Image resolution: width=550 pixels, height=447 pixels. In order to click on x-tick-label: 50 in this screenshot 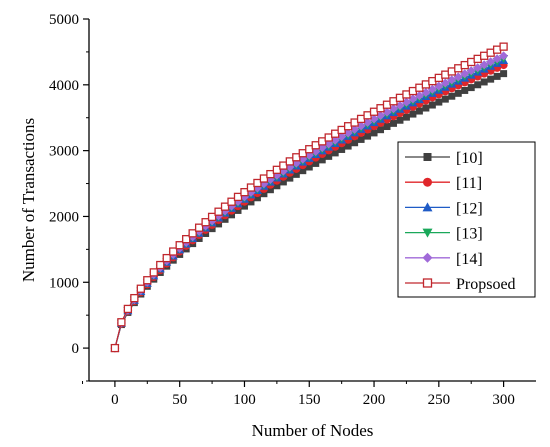, I will do `click(179, 400)`.